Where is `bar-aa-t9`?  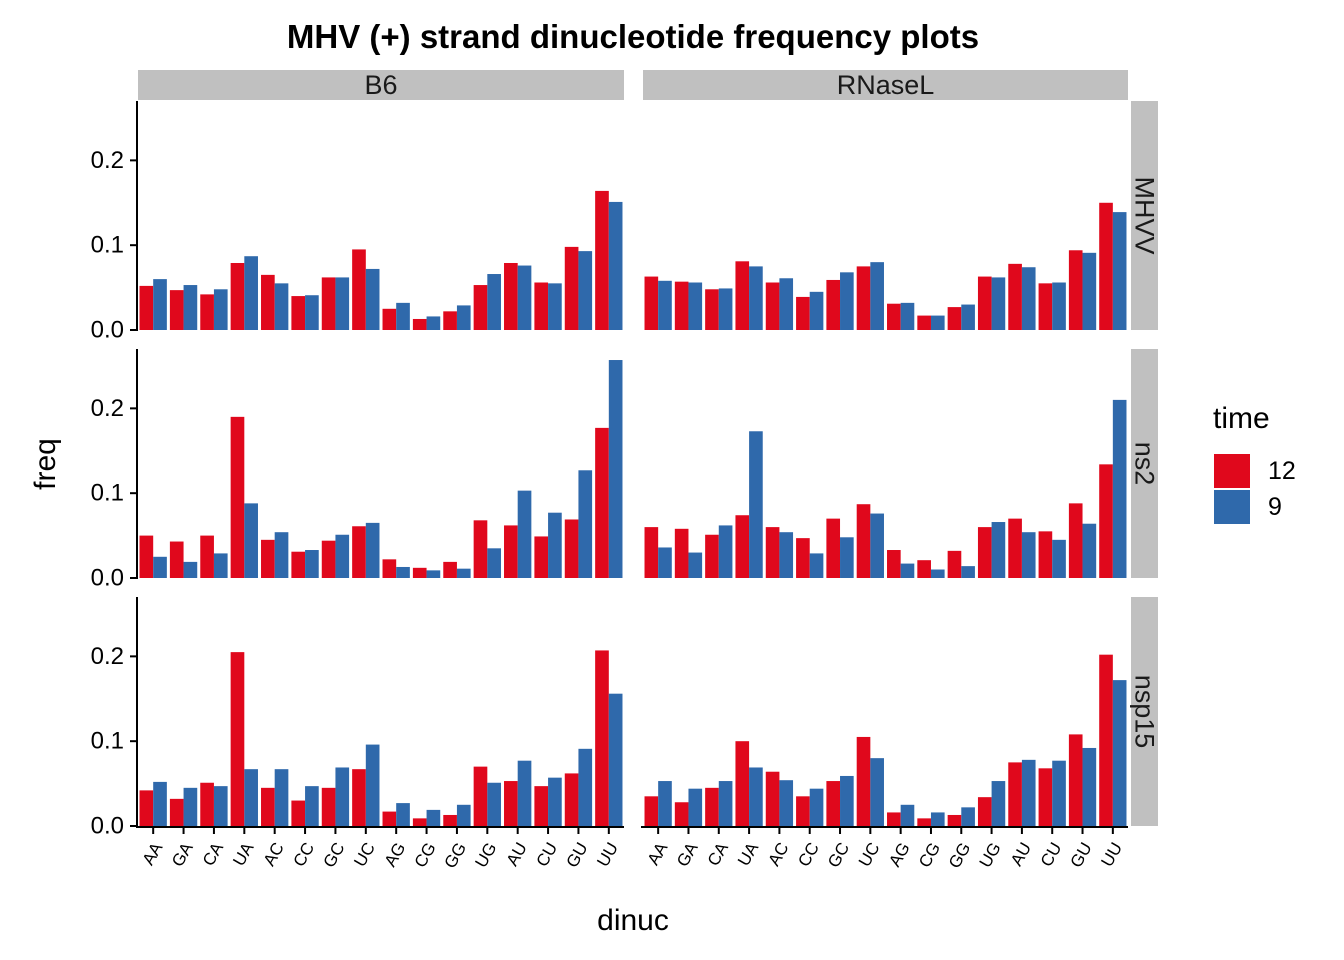 bar-aa-t9 is located at coordinates (665, 803).